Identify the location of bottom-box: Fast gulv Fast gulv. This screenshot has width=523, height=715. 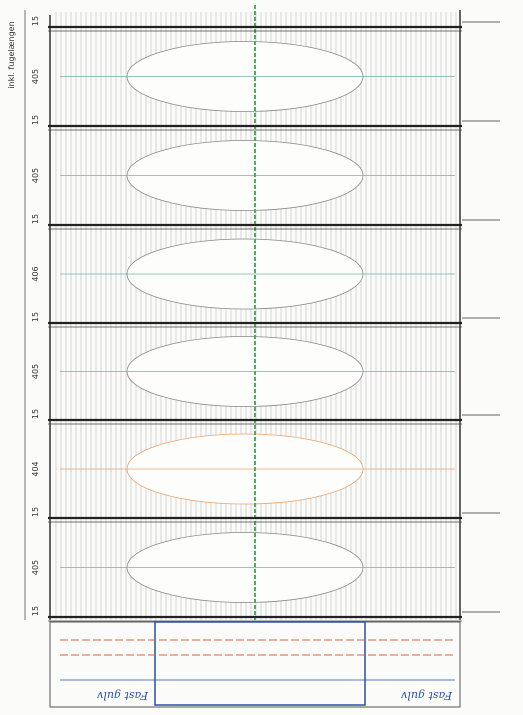
(255, 664).